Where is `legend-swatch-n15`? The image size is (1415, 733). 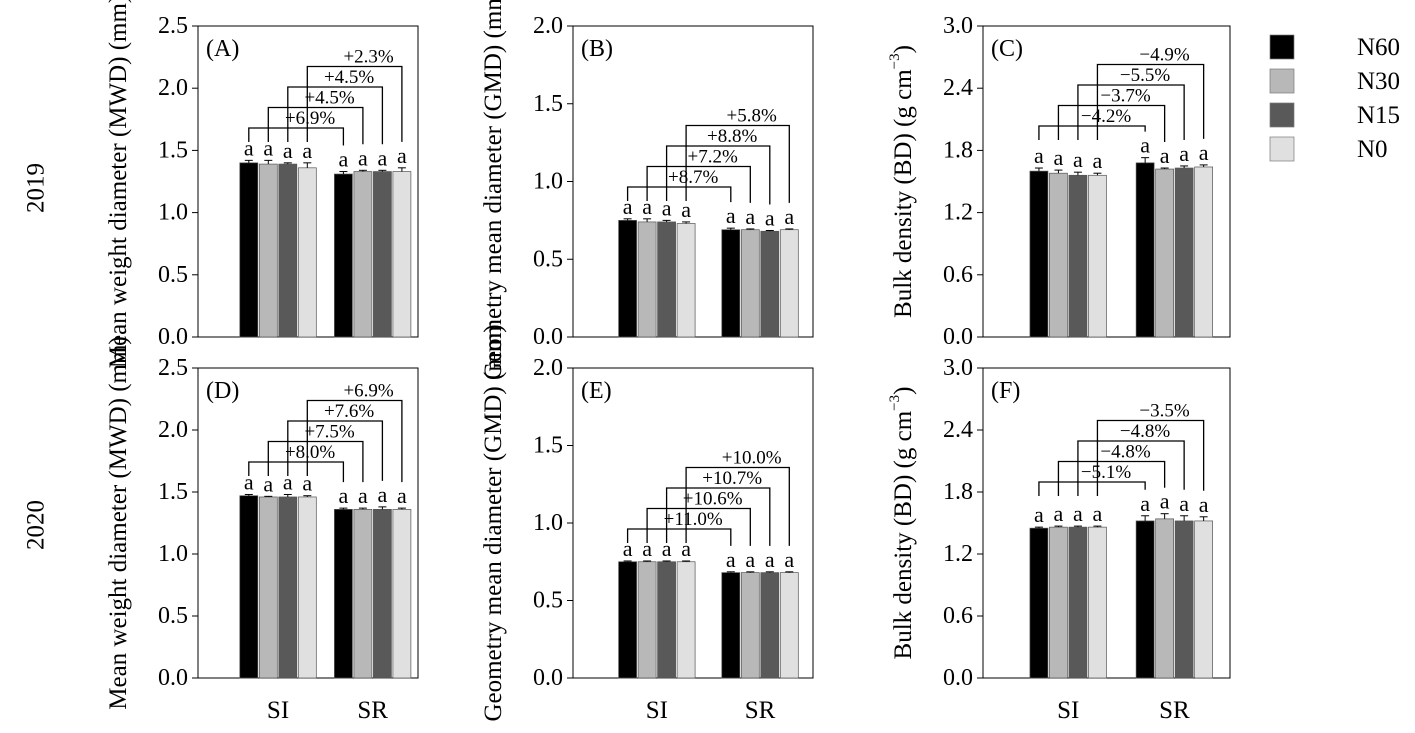
legend-swatch-n15 is located at coordinates (1282, 115).